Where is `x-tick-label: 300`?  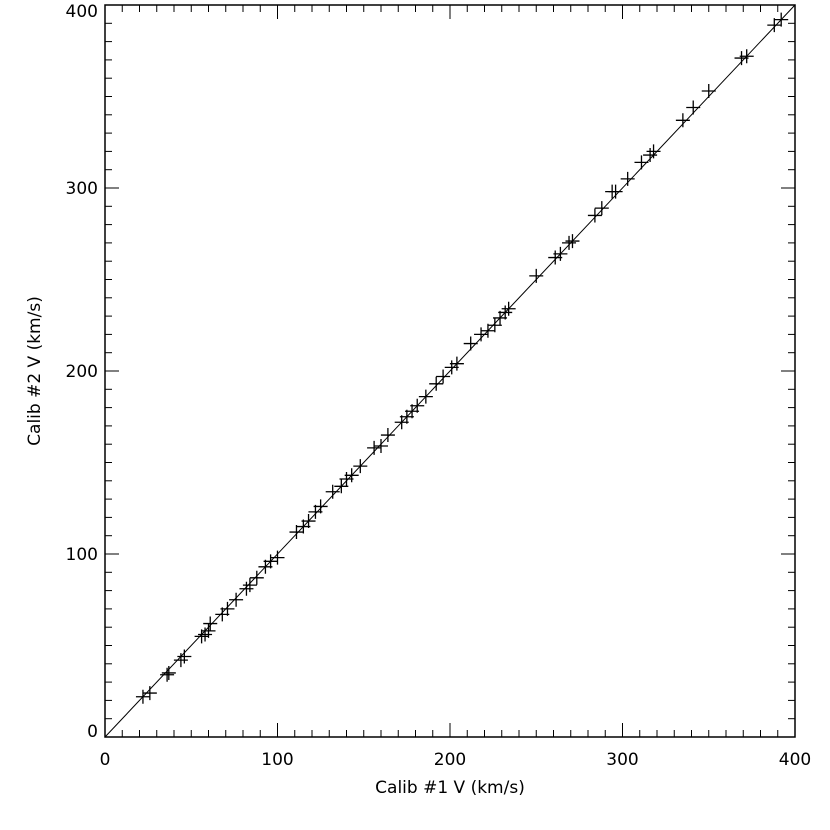
x-tick-label: 300 is located at coordinates (622, 760).